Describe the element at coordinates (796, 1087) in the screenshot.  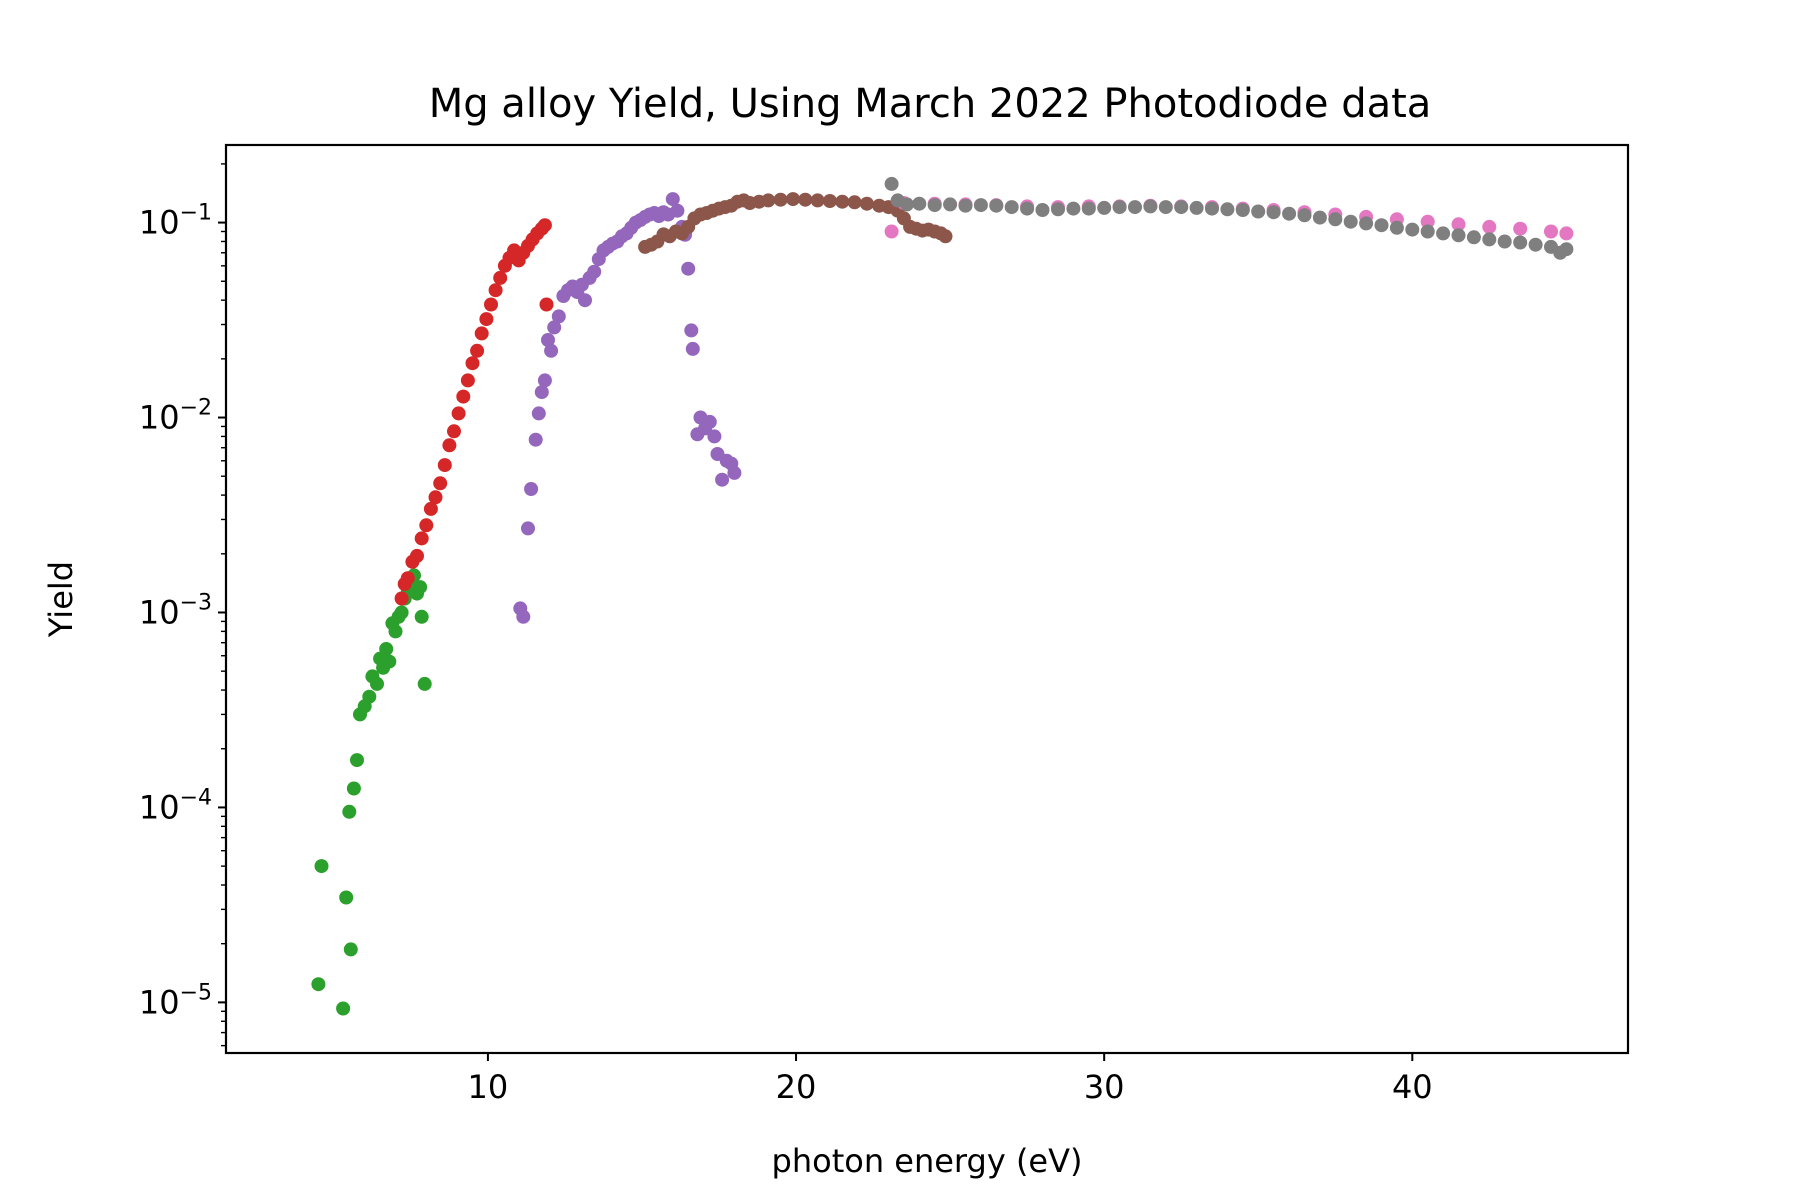
I see `x-tick-label: 20` at that location.